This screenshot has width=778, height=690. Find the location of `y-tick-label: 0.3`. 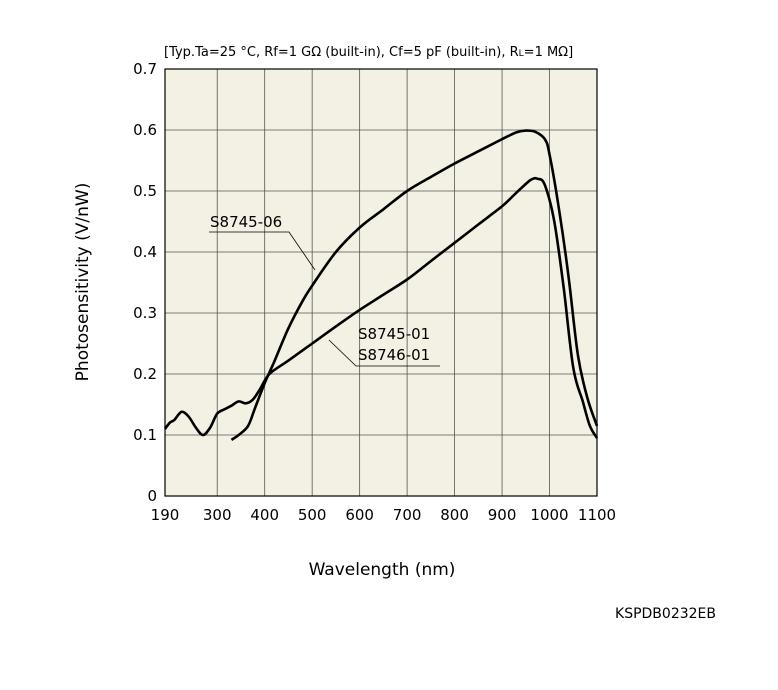

y-tick-label: 0.3 is located at coordinates (145, 313).